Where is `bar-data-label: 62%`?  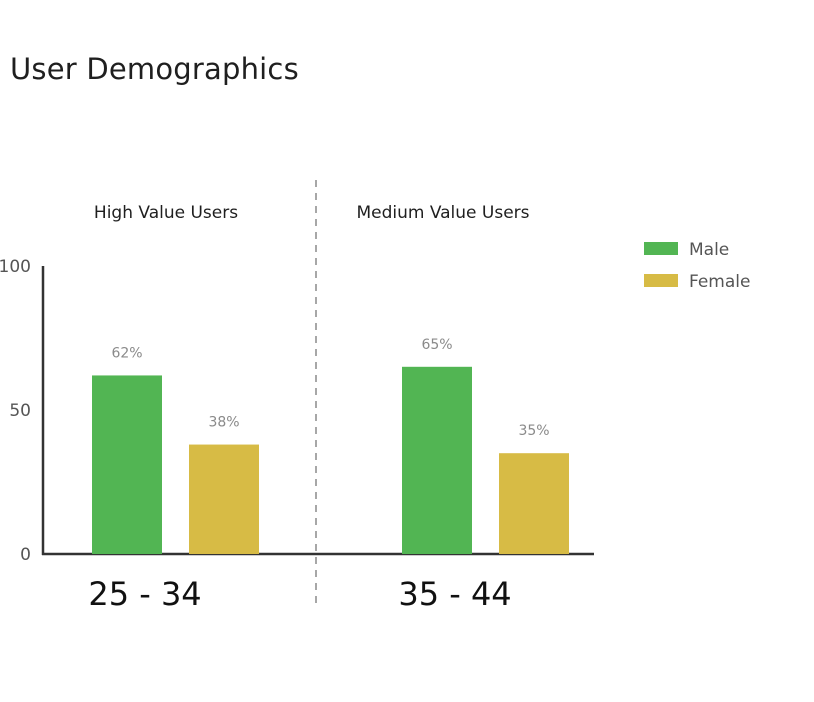
bar-data-label: 62% is located at coordinates (126, 353).